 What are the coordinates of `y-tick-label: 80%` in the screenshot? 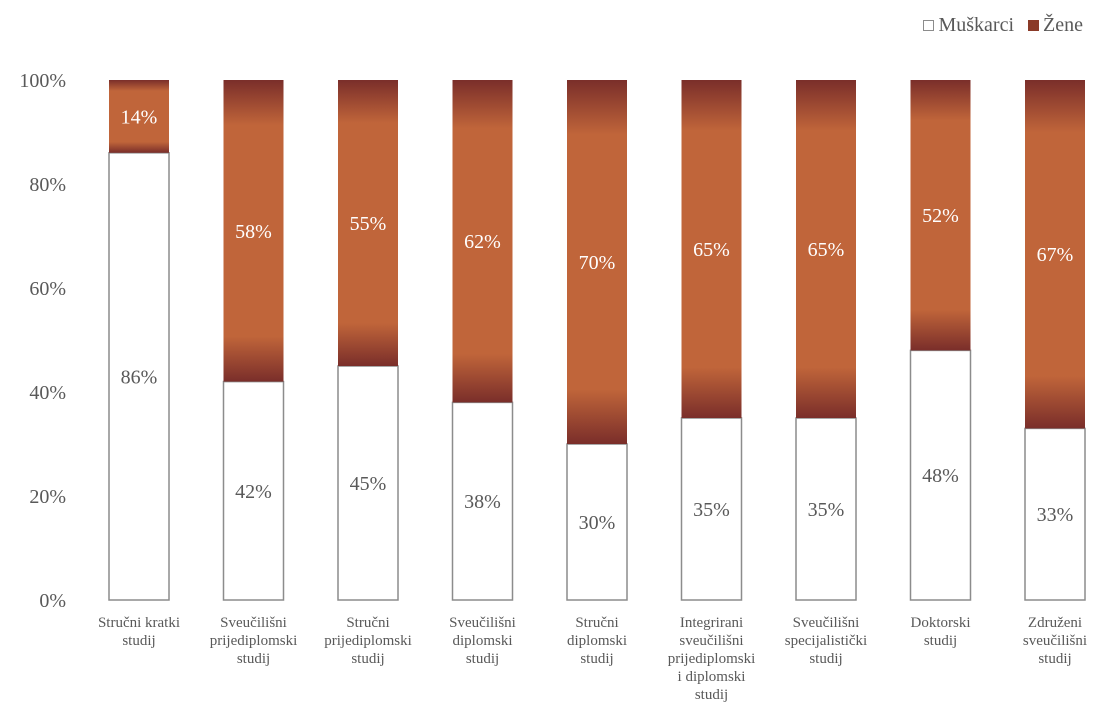 It's located at (47, 185).